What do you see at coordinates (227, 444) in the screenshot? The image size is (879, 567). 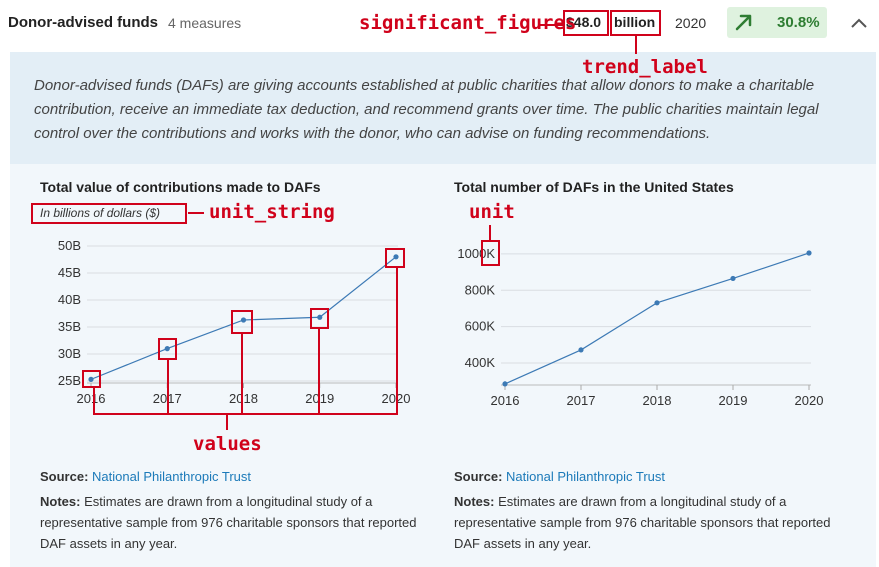 I see `annotation-values: values` at bounding box center [227, 444].